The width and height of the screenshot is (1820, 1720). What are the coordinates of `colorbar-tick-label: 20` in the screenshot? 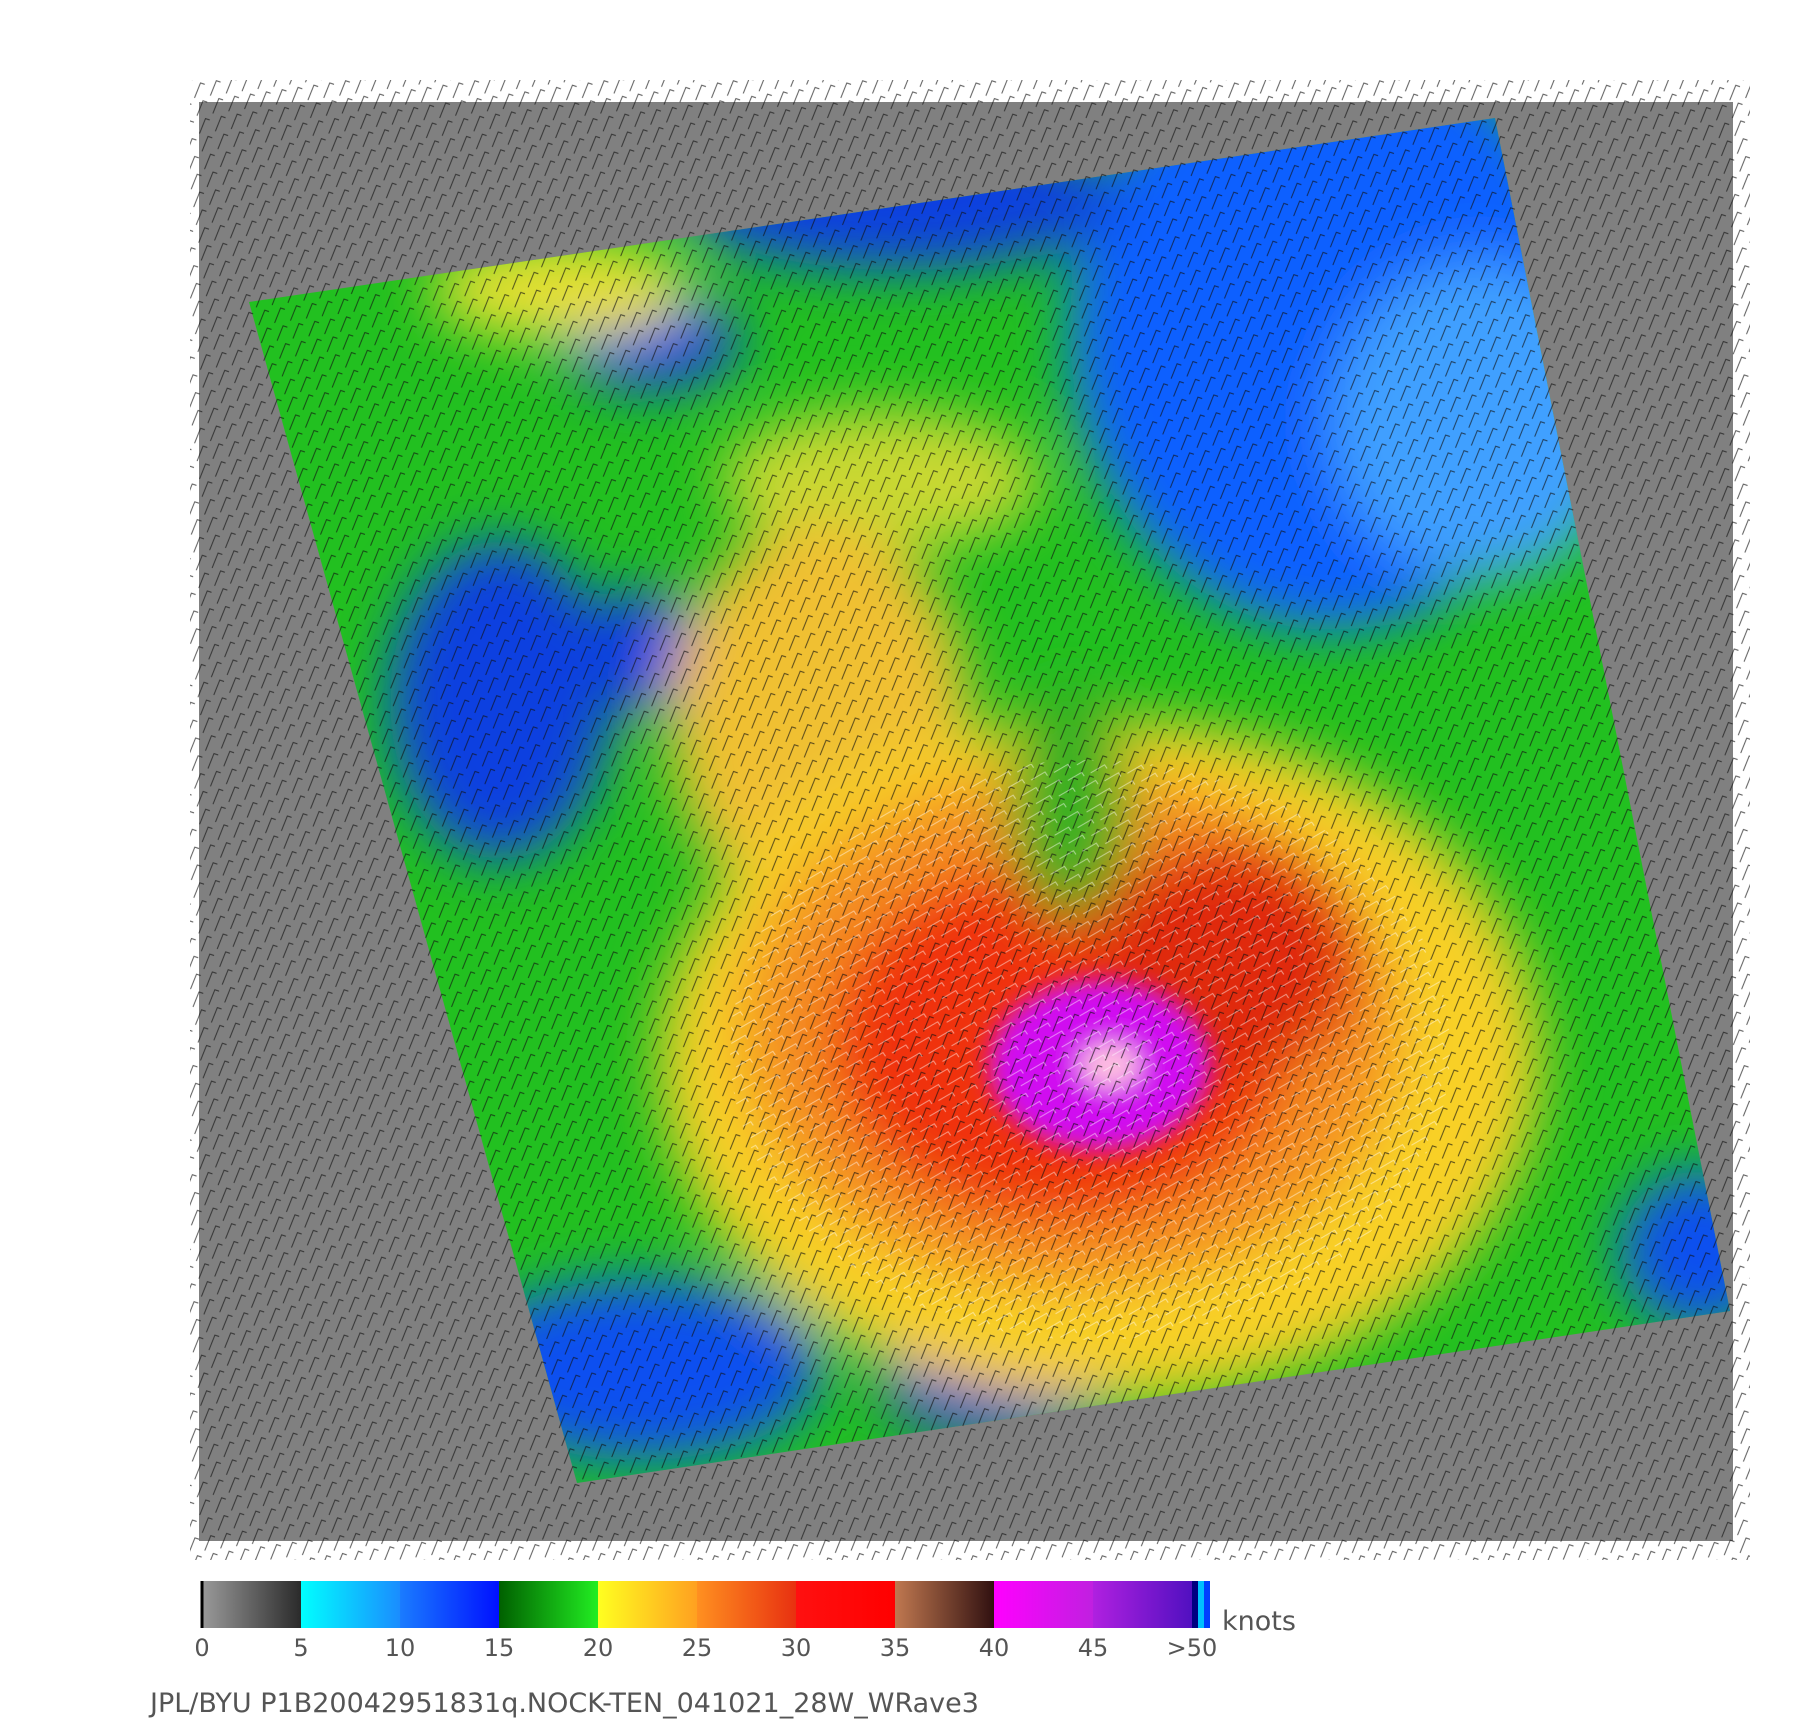 It's located at (598, 1648).